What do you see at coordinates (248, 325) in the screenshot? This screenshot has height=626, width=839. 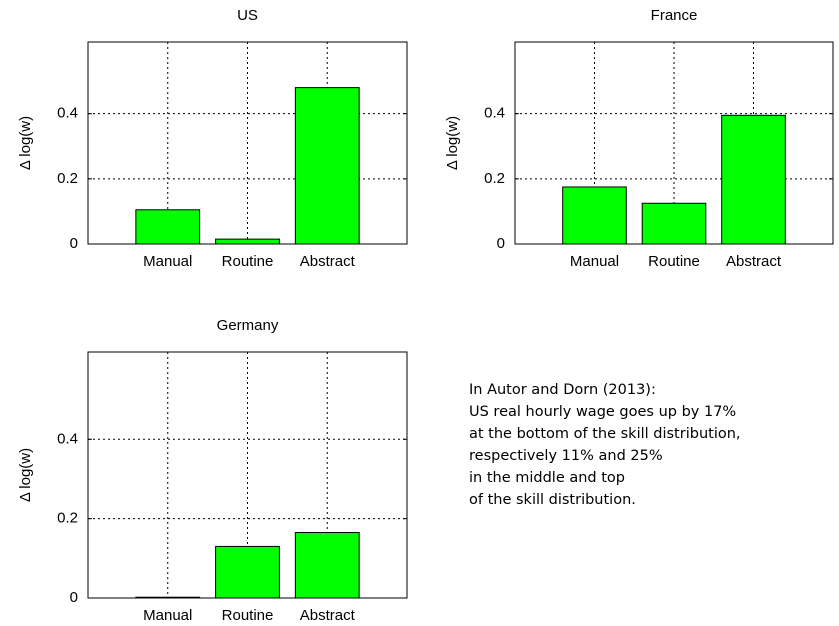 I see `chart-title: Germany` at bounding box center [248, 325].